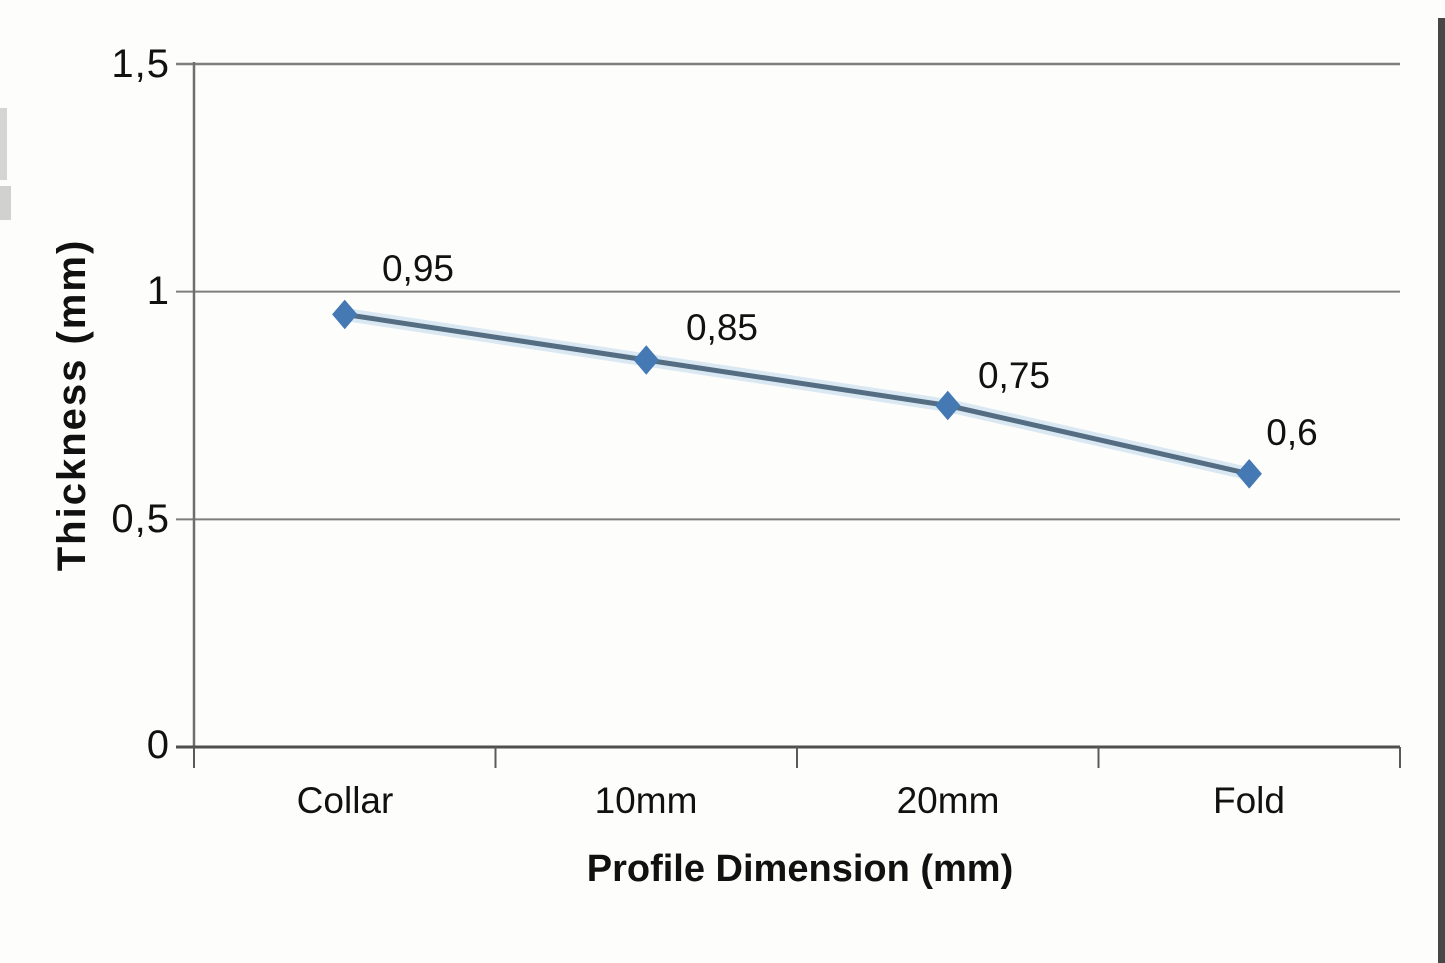  What do you see at coordinates (345, 800) in the screenshot?
I see `x-category-collar: Collar` at bounding box center [345, 800].